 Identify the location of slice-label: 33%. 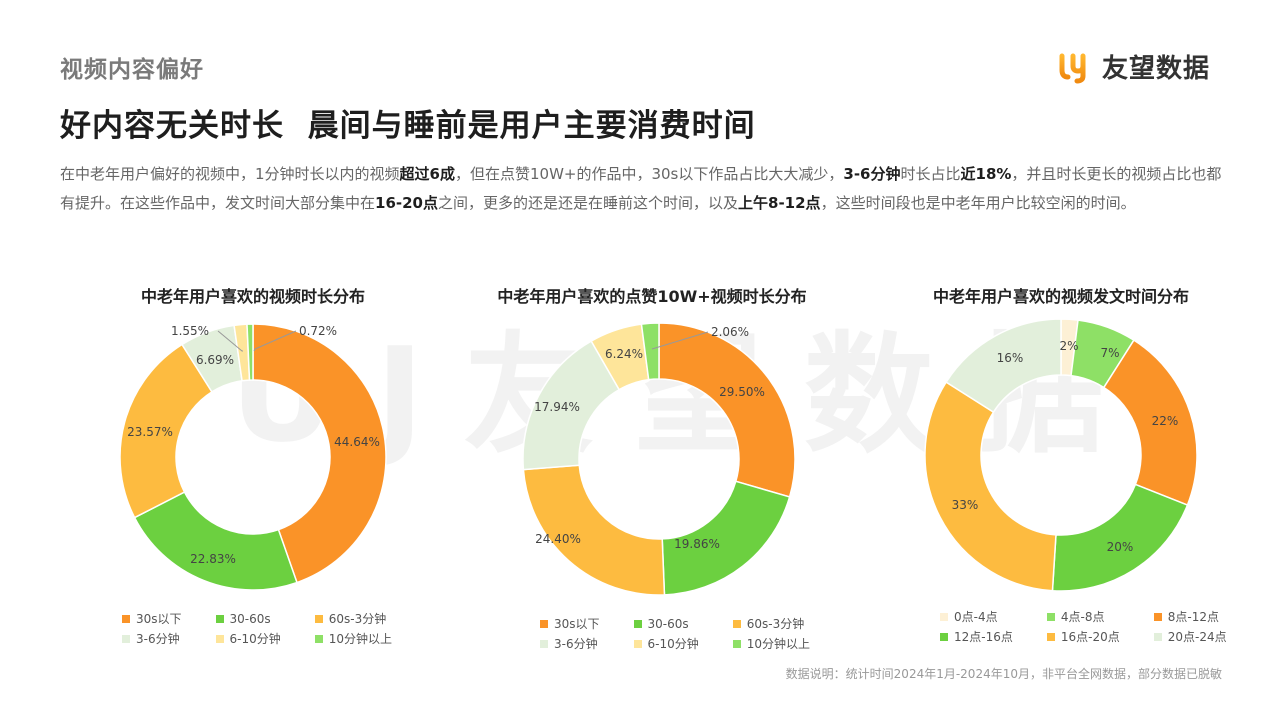
(965, 505).